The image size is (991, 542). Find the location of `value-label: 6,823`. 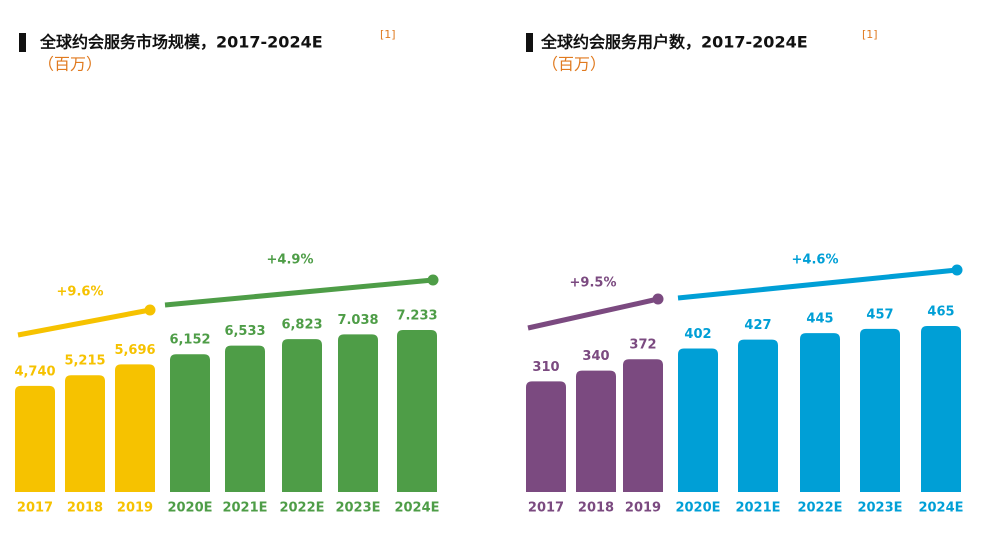

value-label: 6,823 is located at coordinates (301, 325).